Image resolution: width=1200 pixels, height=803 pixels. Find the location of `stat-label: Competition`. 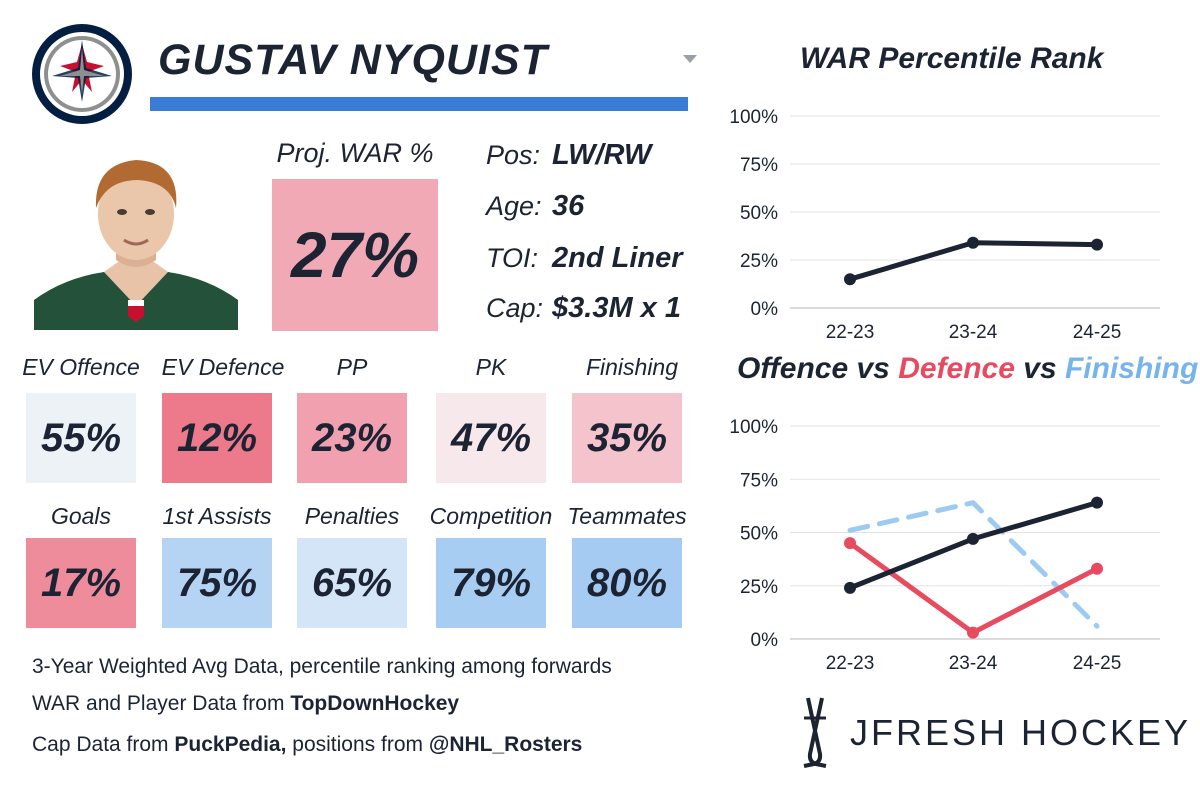

stat-label: Competition is located at coordinates (491, 516).